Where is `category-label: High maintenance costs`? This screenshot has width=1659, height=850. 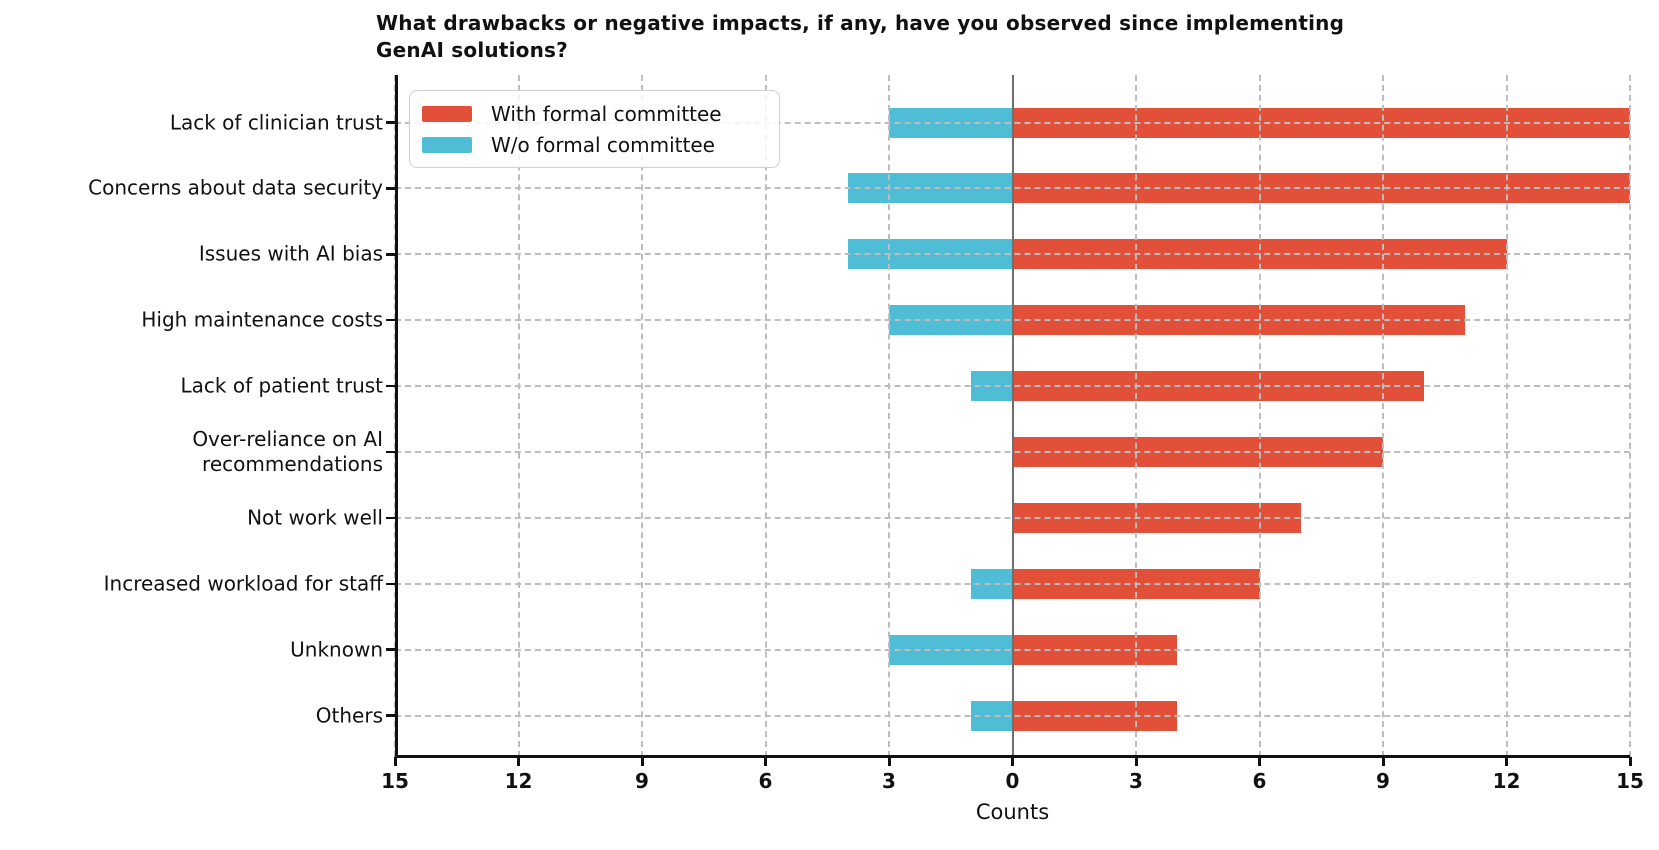
category-label: High maintenance costs is located at coordinates (262, 319).